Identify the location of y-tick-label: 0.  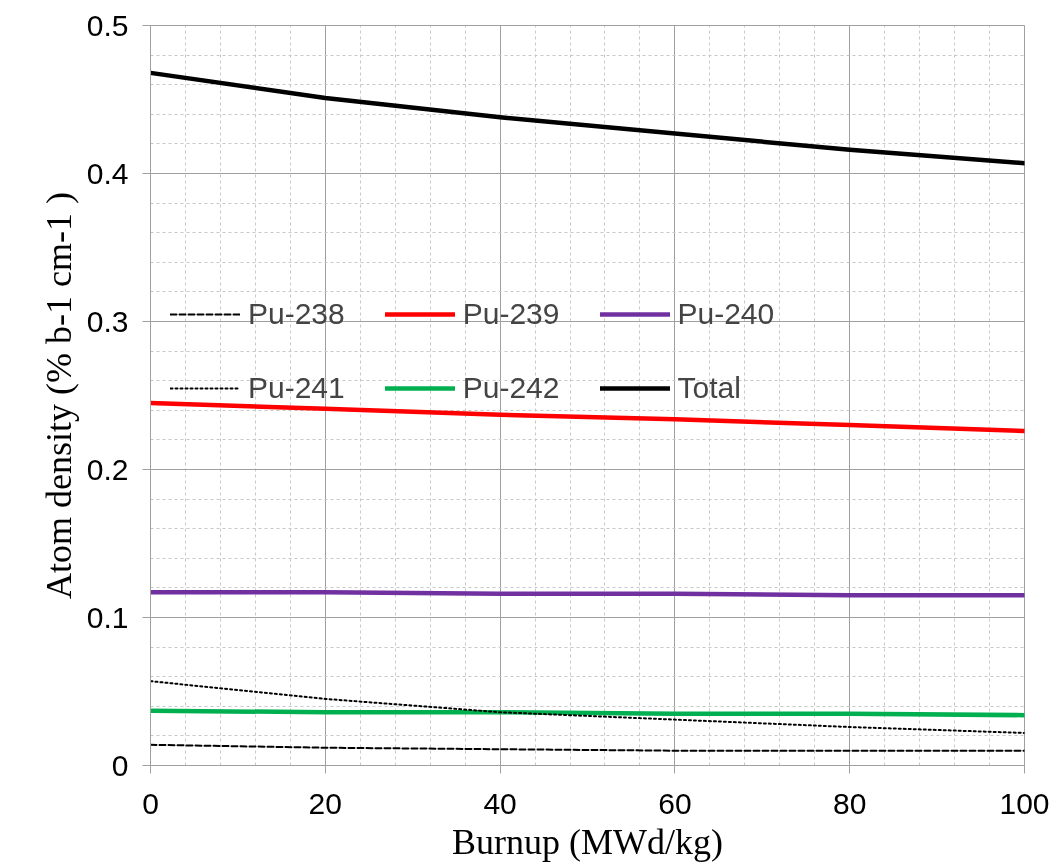
(120, 765).